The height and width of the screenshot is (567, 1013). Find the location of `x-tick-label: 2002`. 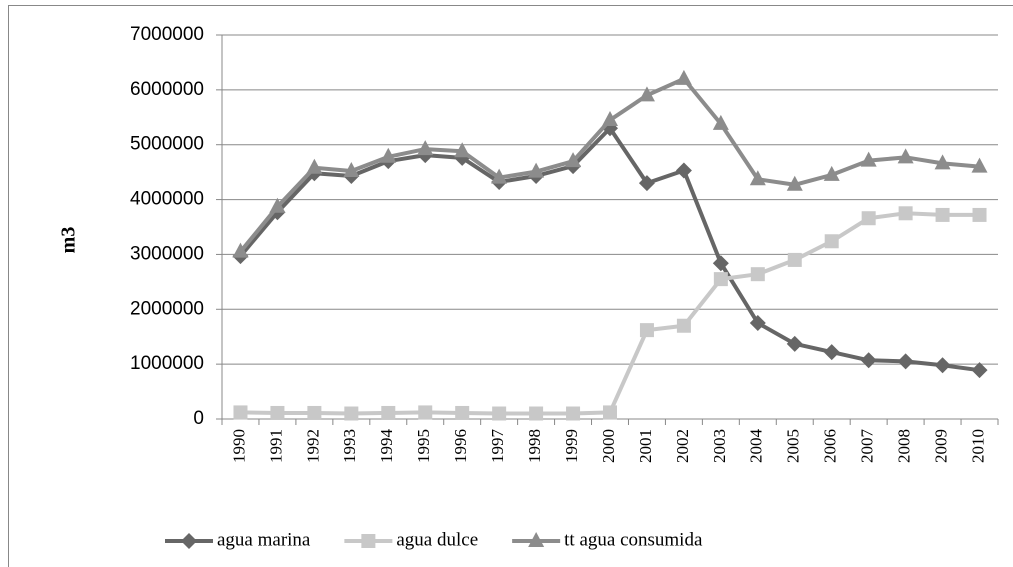

x-tick-label: 2002 is located at coordinates (682, 446).